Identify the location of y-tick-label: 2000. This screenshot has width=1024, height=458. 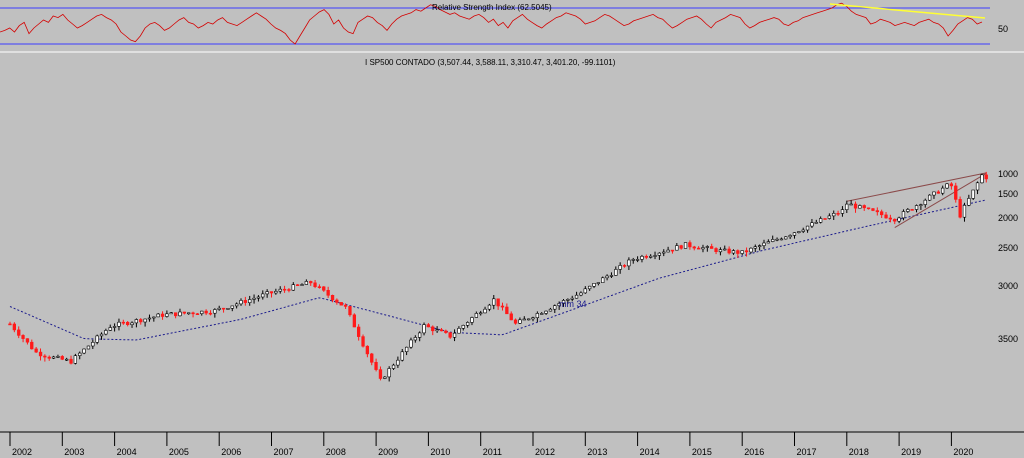
(1008, 218).